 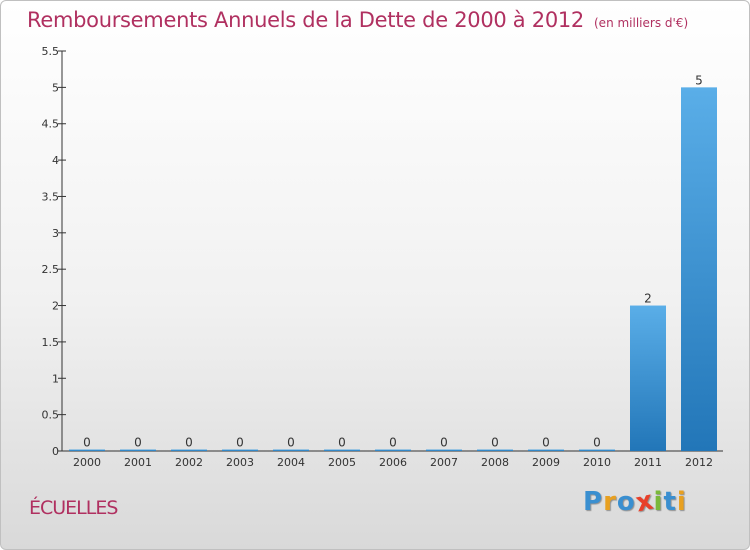 What do you see at coordinates (342, 462) in the screenshot?
I see `x-tick-label: 2005` at bounding box center [342, 462].